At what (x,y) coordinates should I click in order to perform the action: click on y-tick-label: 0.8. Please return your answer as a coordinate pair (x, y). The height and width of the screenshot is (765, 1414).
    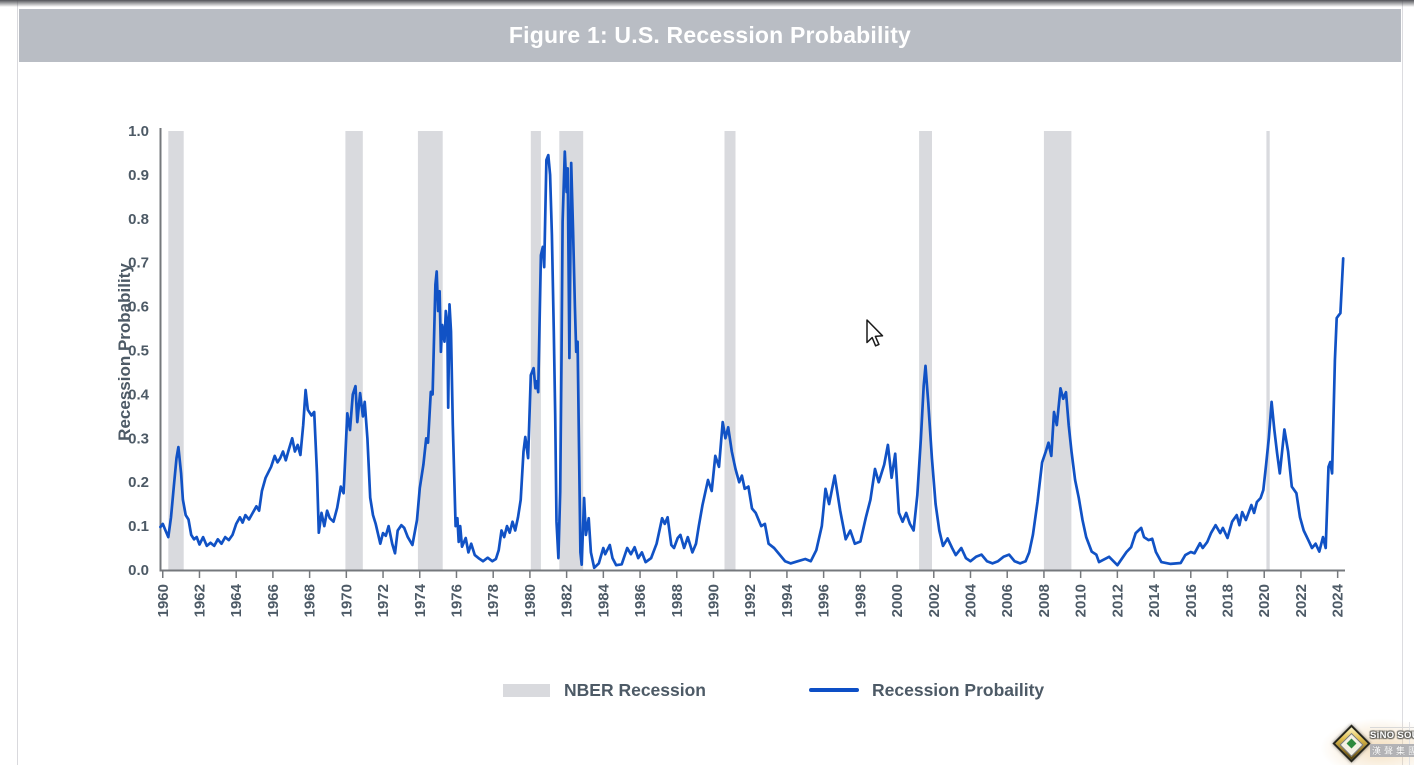
    Looking at the image, I should click on (138, 219).